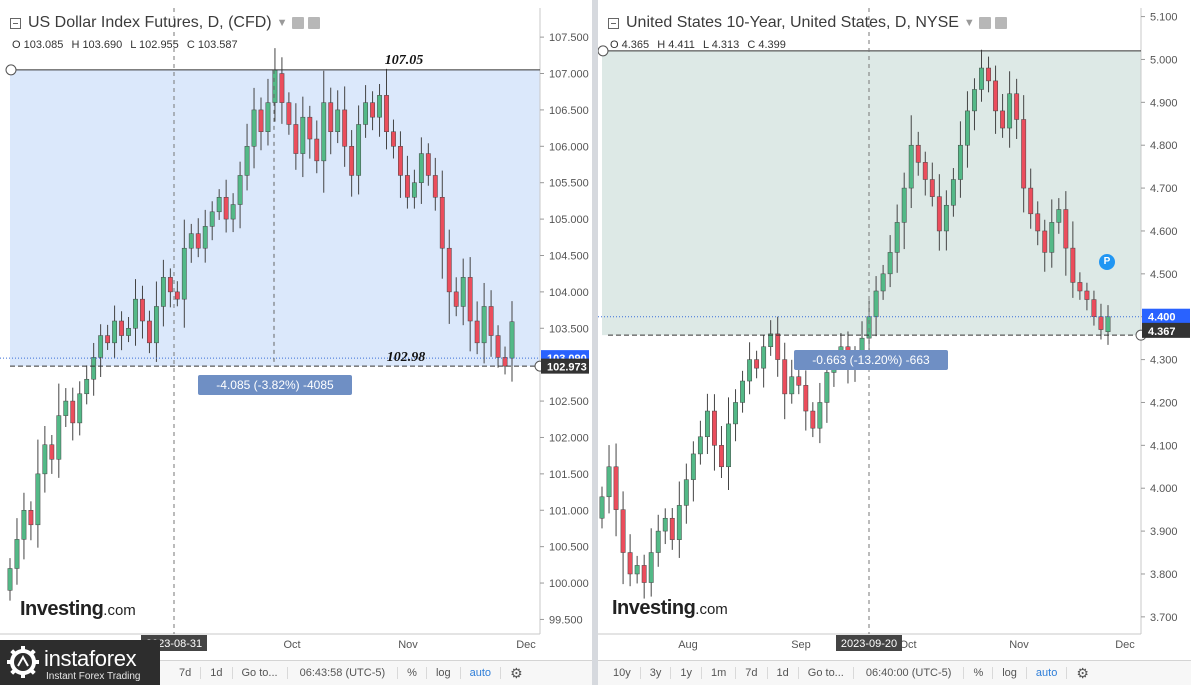  Describe the element at coordinates (676, 45) in the screenshot. I see `ohlc-high: H 4.411` at that location.